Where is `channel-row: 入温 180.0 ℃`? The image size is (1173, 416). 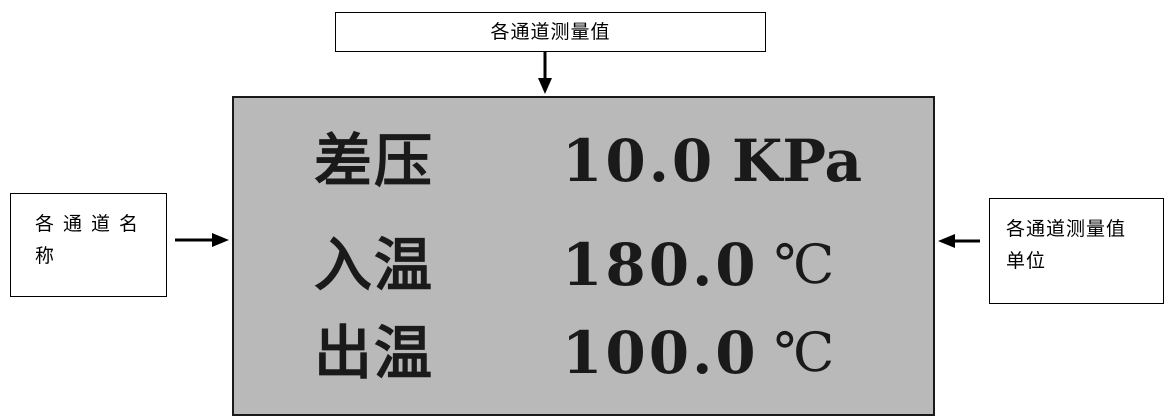 channel-row: 入温 180.0 ℃ is located at coordinates (583, 265).